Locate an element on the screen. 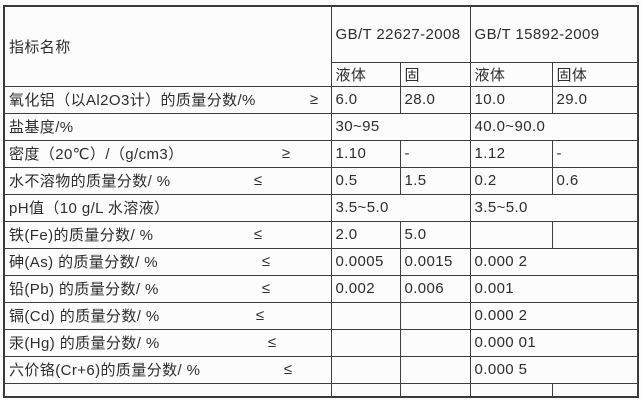  indicator-label-cell: 六价铬(Cr+6)的质量分数/ % ≤ is located at coordinates (167, 369).